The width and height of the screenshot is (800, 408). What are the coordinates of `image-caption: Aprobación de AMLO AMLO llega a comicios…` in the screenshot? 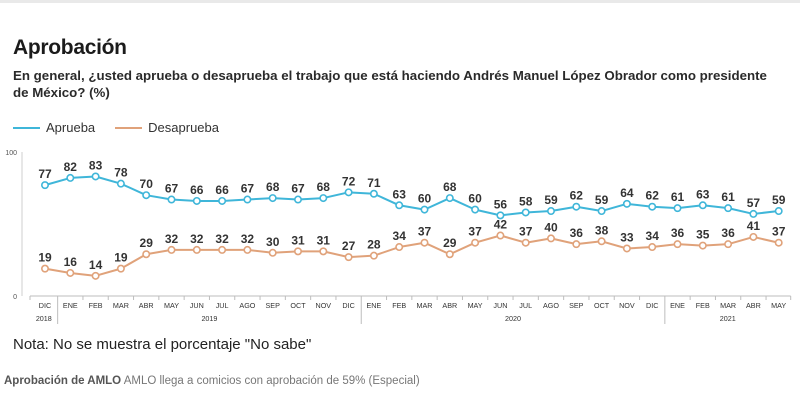 It's located at (212, 381).